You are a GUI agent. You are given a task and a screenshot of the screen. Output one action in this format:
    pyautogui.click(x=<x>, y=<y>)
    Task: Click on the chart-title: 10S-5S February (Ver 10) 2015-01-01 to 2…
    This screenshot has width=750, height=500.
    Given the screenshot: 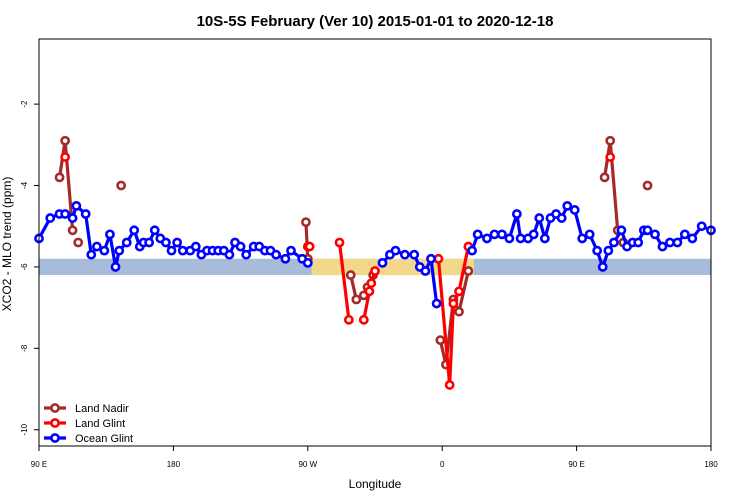 What is the action you would take?
    pyautogui.click(x=375, y=21)
    